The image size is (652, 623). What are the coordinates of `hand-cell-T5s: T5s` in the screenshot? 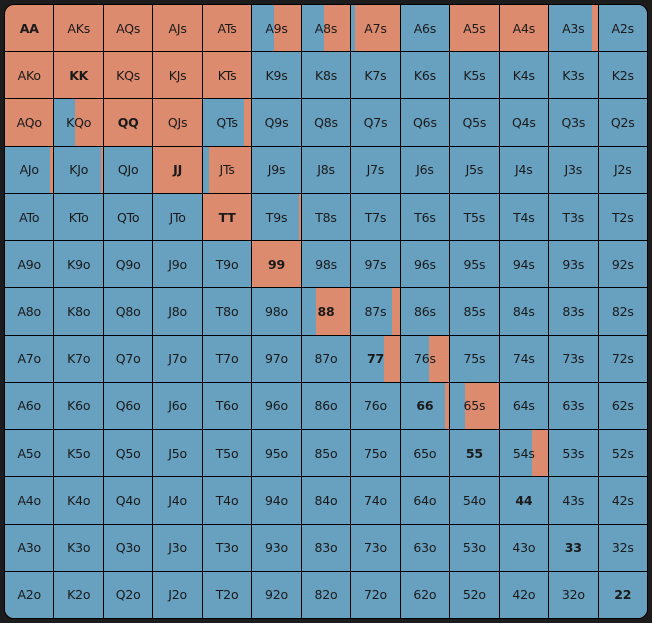 It's located at (474, 217).